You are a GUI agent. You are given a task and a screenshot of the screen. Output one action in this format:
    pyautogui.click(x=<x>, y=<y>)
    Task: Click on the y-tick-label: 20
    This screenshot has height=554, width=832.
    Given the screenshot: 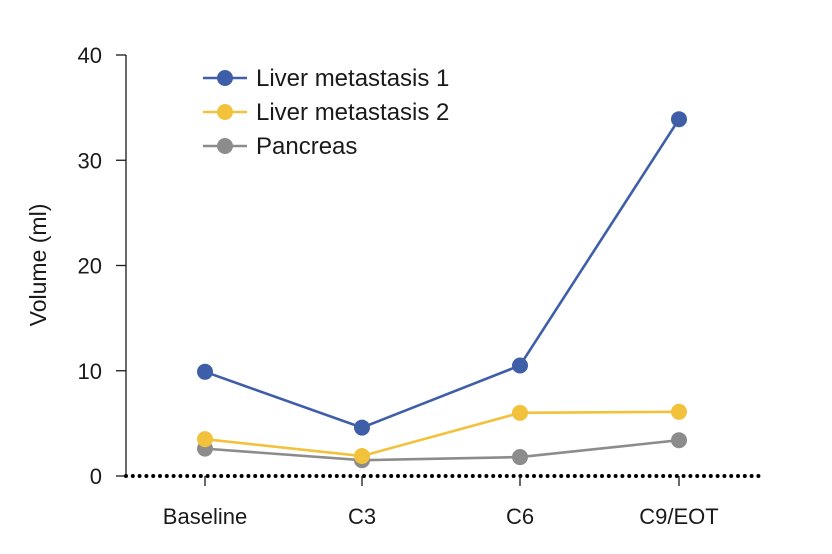 What is the action you would take?
    pyautogui.click(x=90, y=266)
    